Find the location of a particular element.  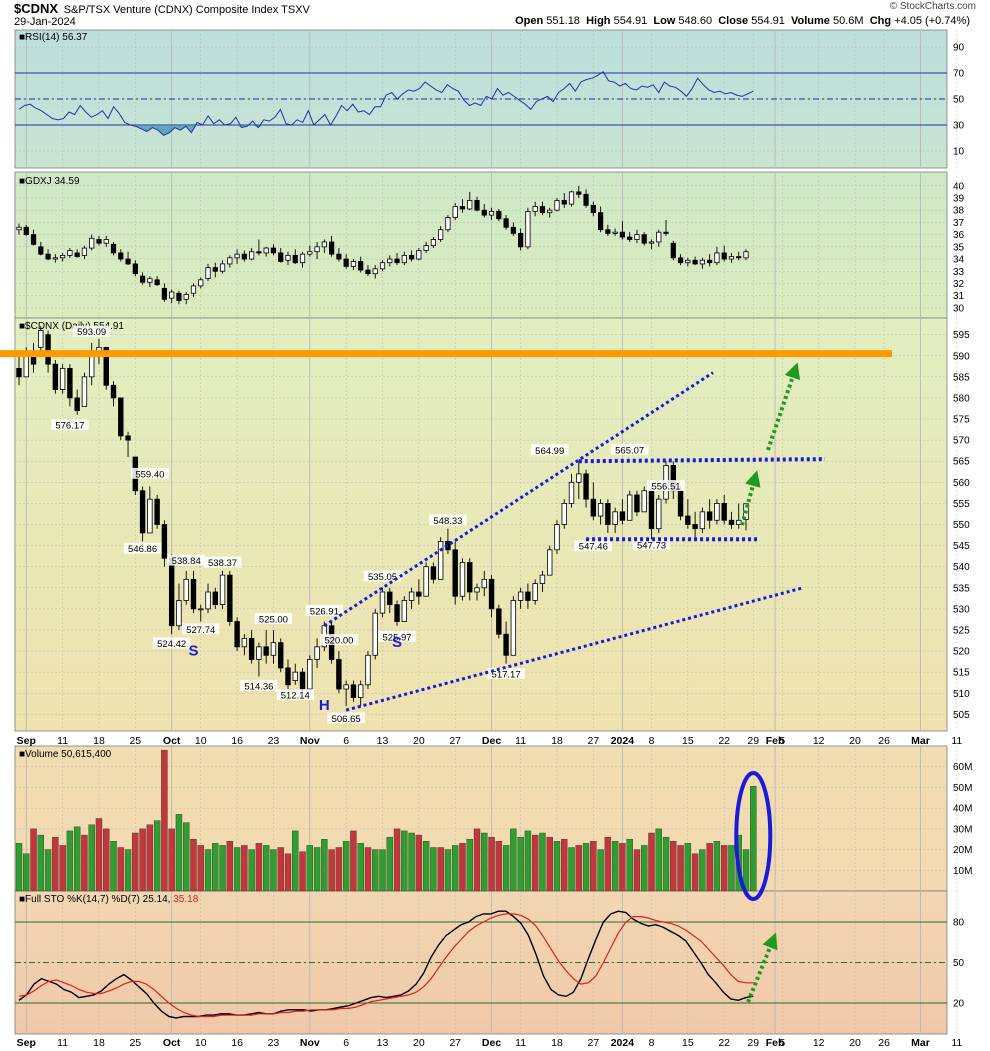

y-tick-label: 50 is located at coordinates (959, 100).